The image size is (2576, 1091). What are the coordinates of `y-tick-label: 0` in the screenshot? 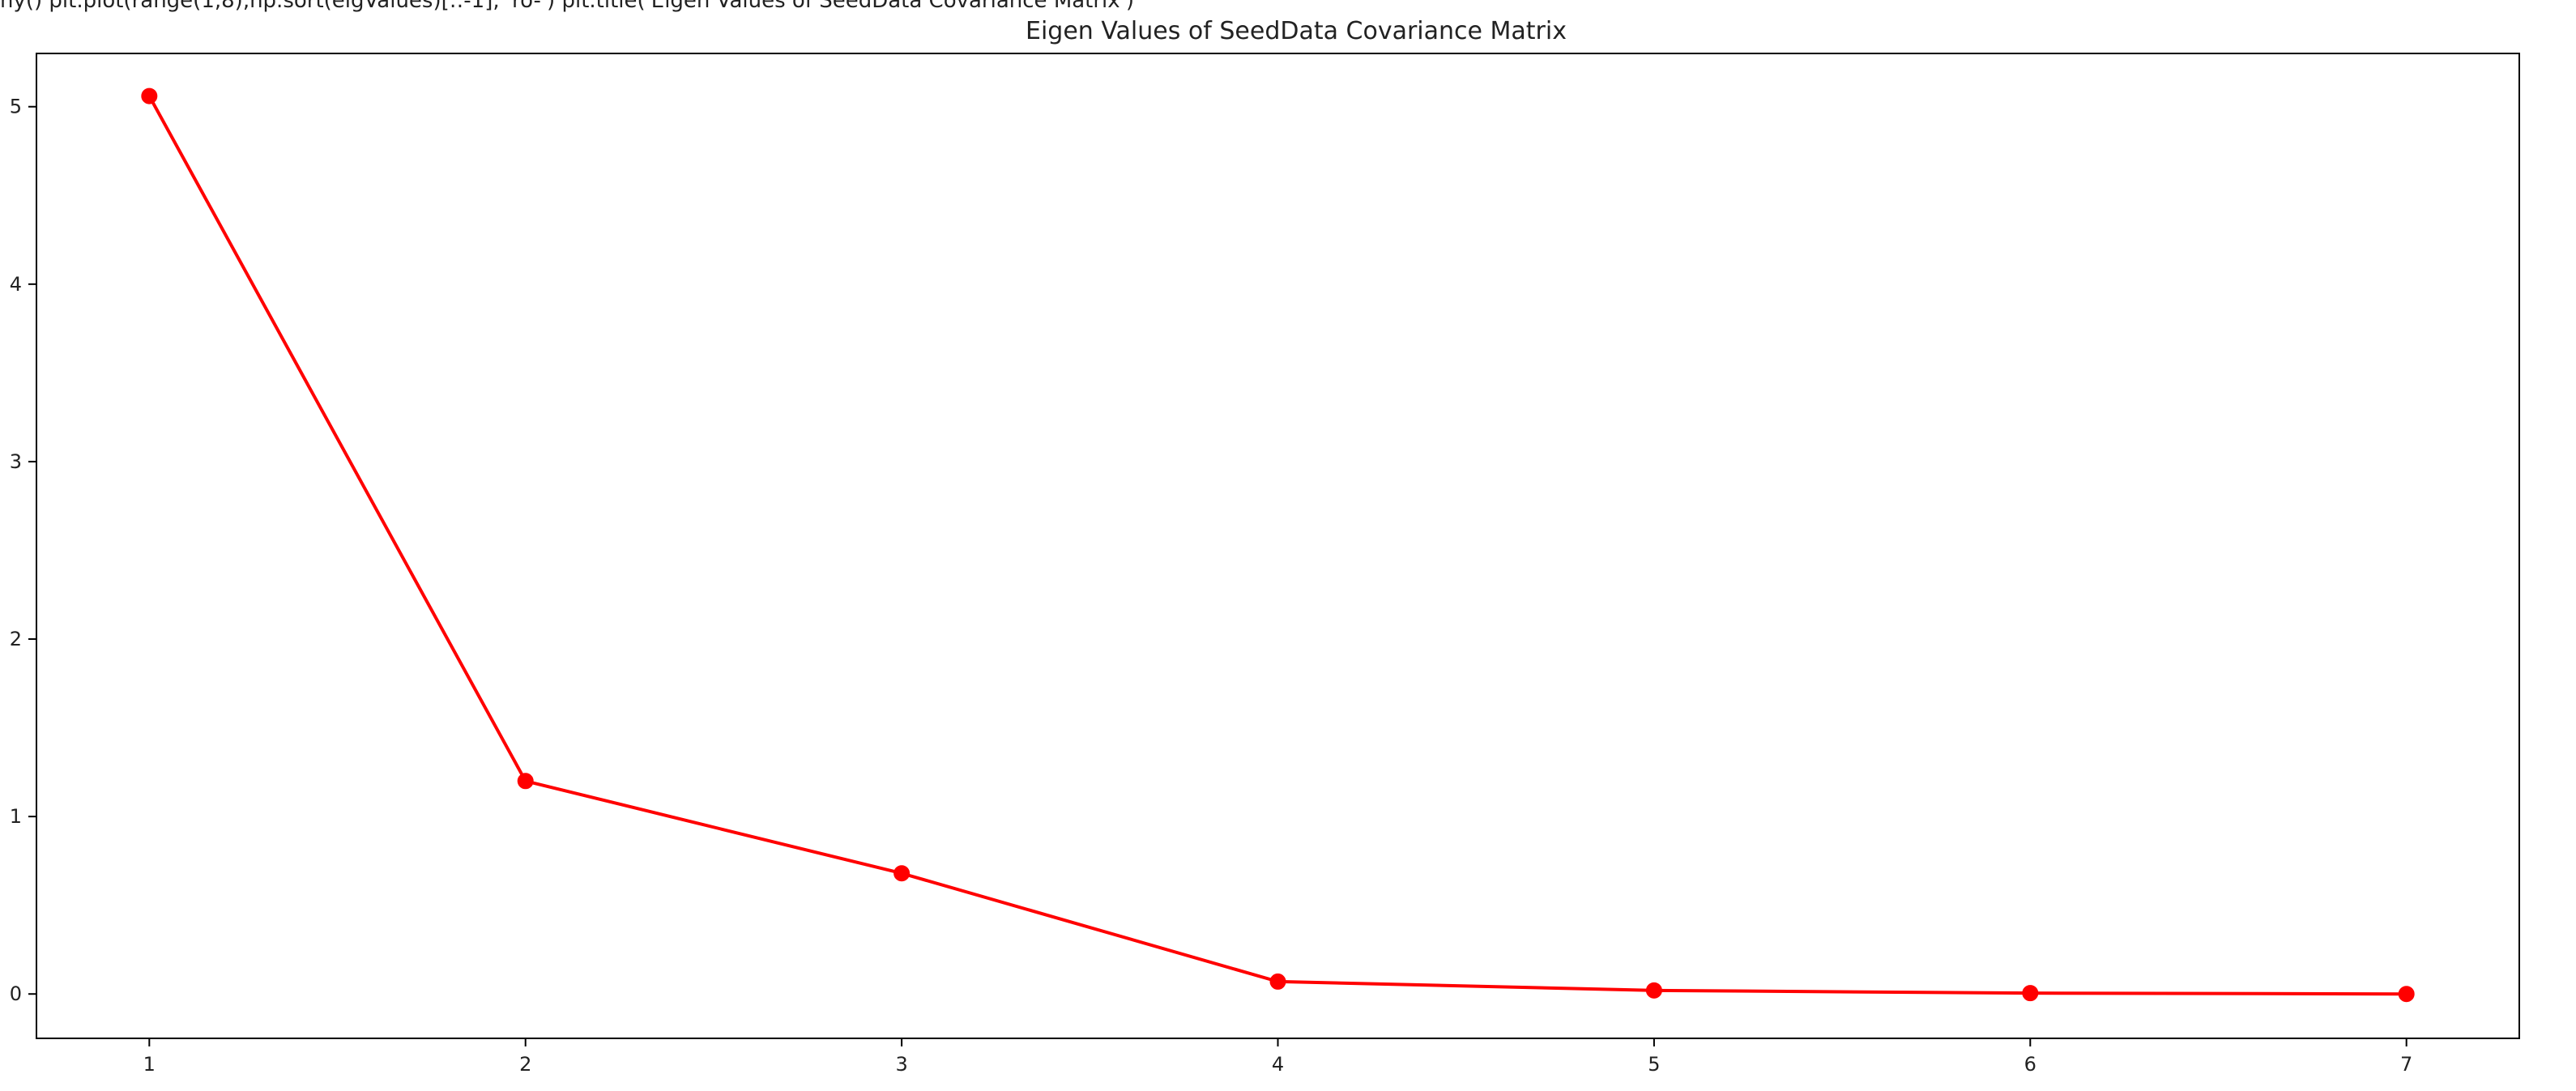 It's located at (16, 993).